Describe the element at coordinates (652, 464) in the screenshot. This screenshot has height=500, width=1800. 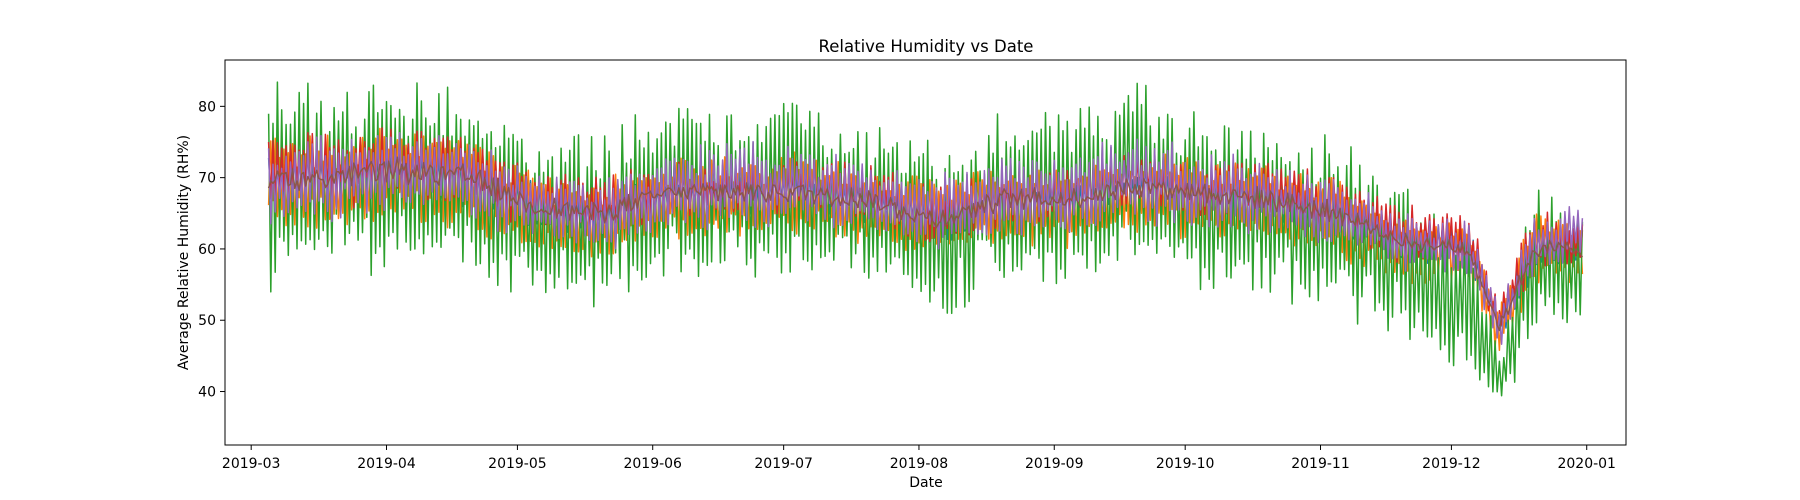
I see `x-tick-label: 2019-06` at that location.